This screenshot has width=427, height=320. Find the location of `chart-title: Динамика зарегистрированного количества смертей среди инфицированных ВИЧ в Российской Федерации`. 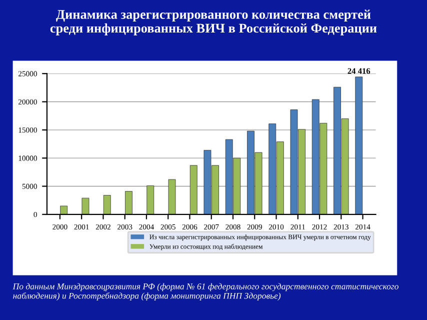

chart-title: Динамика зарегистрированного количества смертей среди инфицированных ВИЧ в Российской Федерации is located at coordinates (213, 23).